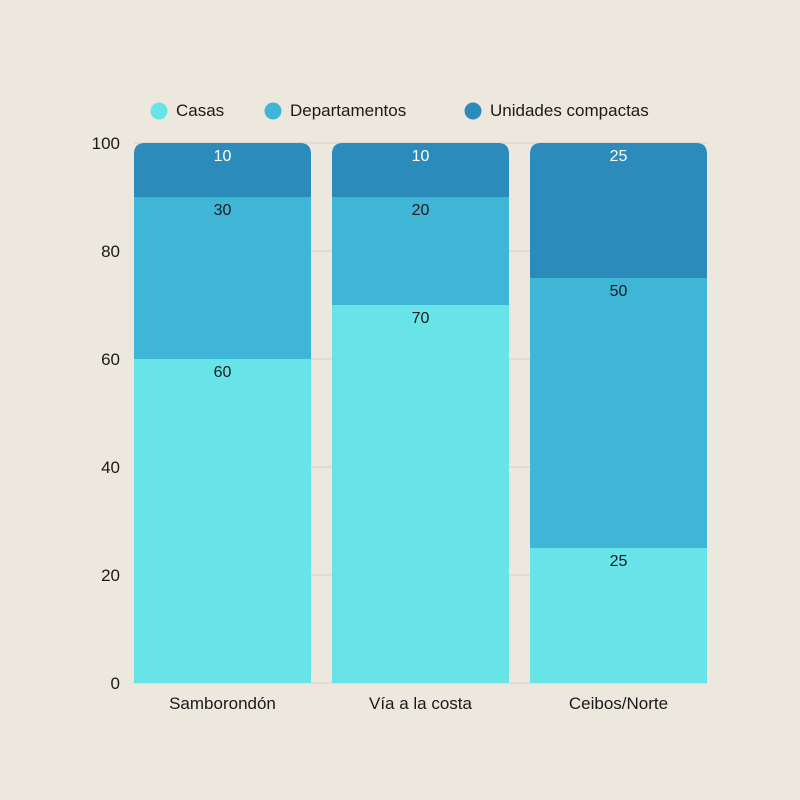 This screenshot has height=800, width=800. I want to click on y-tick-label: 80, so click(110, 251).